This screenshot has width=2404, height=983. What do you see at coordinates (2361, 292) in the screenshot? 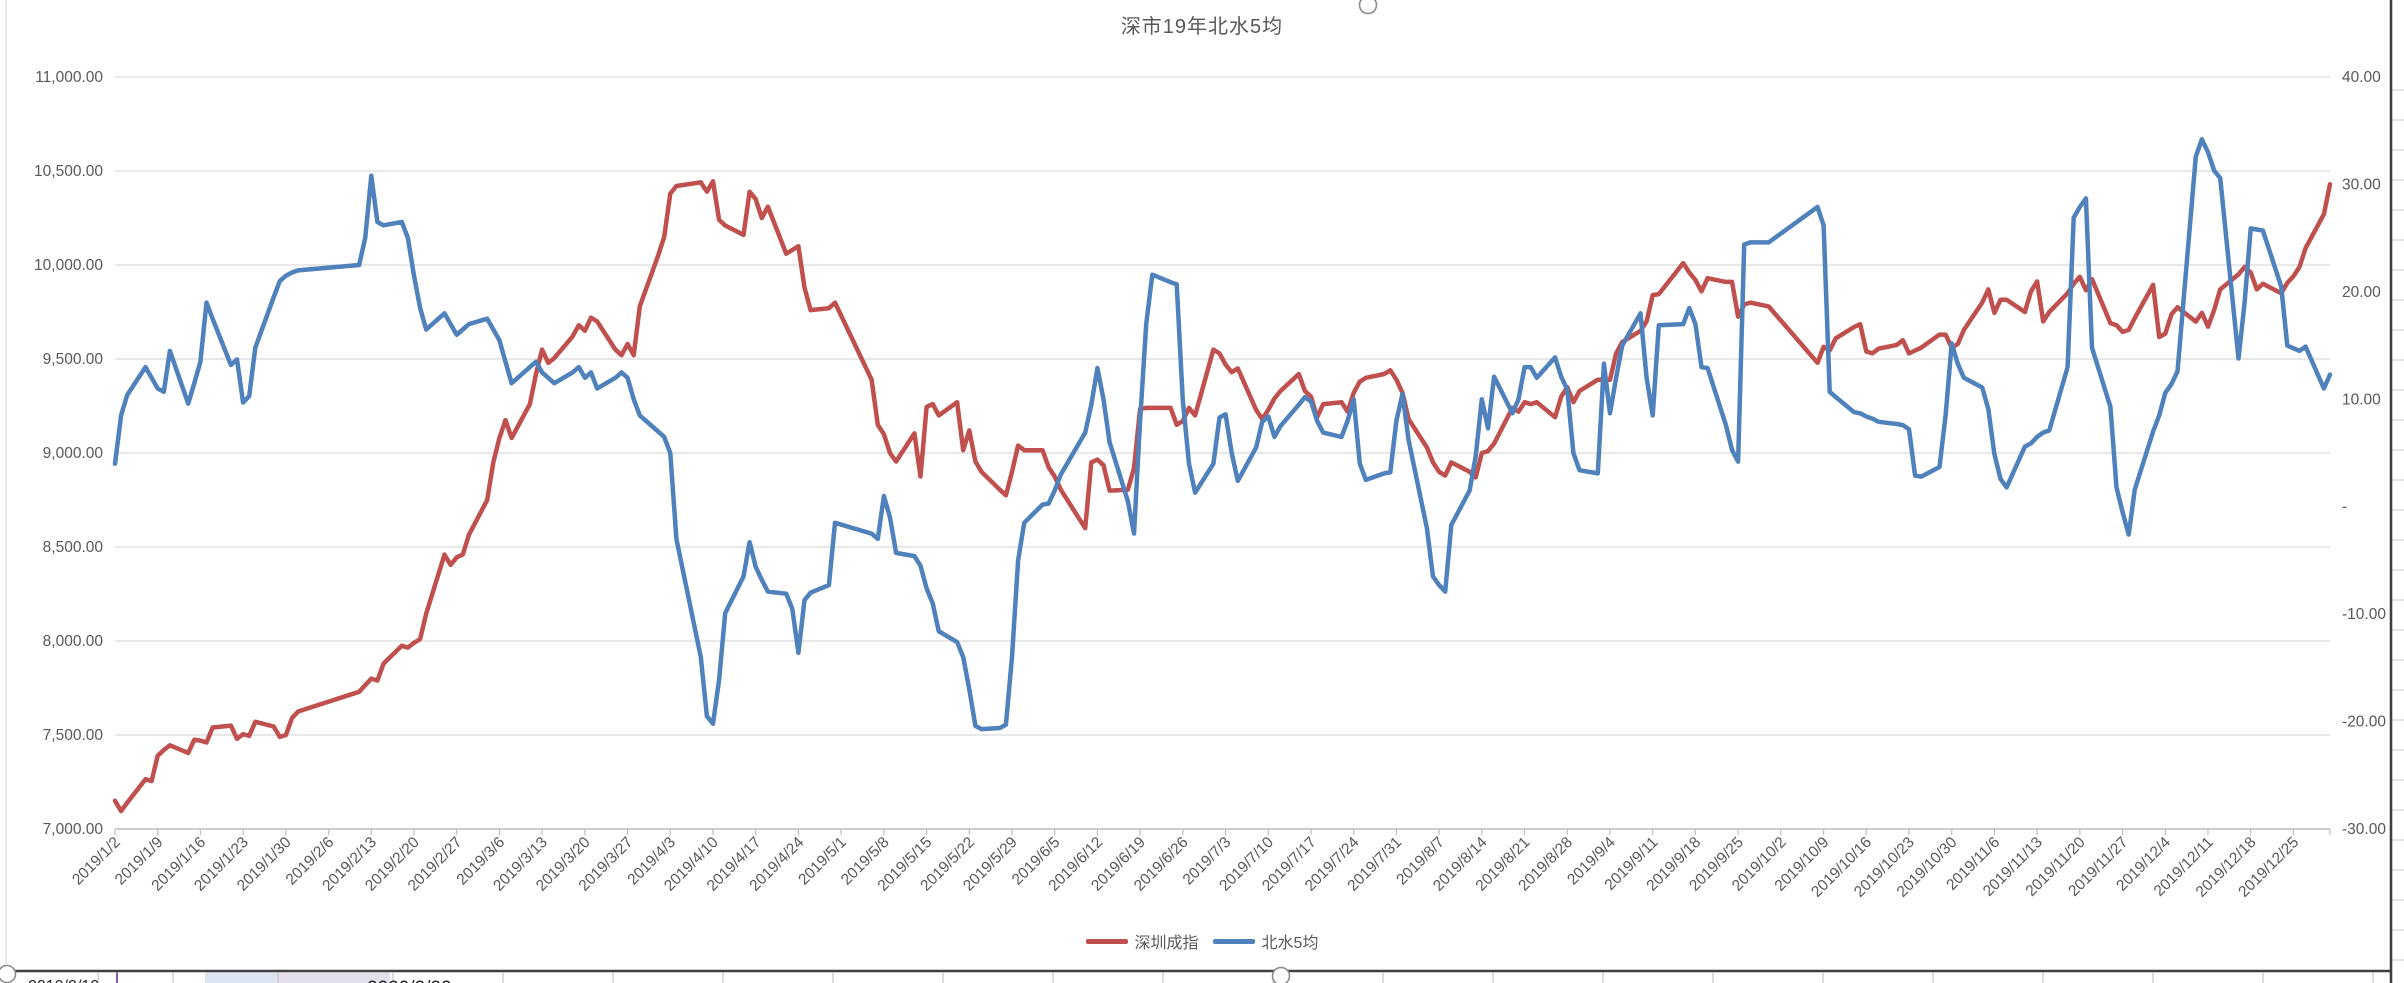
I see `right-axis-tick-label: 20.00` at bounding box center [2361, 292].